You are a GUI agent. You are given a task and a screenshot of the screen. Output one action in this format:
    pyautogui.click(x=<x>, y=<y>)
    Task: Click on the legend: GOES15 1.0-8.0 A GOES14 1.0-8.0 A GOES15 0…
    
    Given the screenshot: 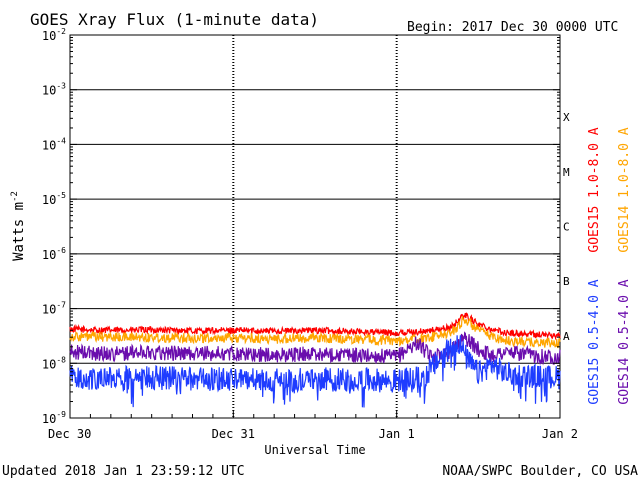 What is the action you would take?
    pyautogui.click(x=609, y=265)
    